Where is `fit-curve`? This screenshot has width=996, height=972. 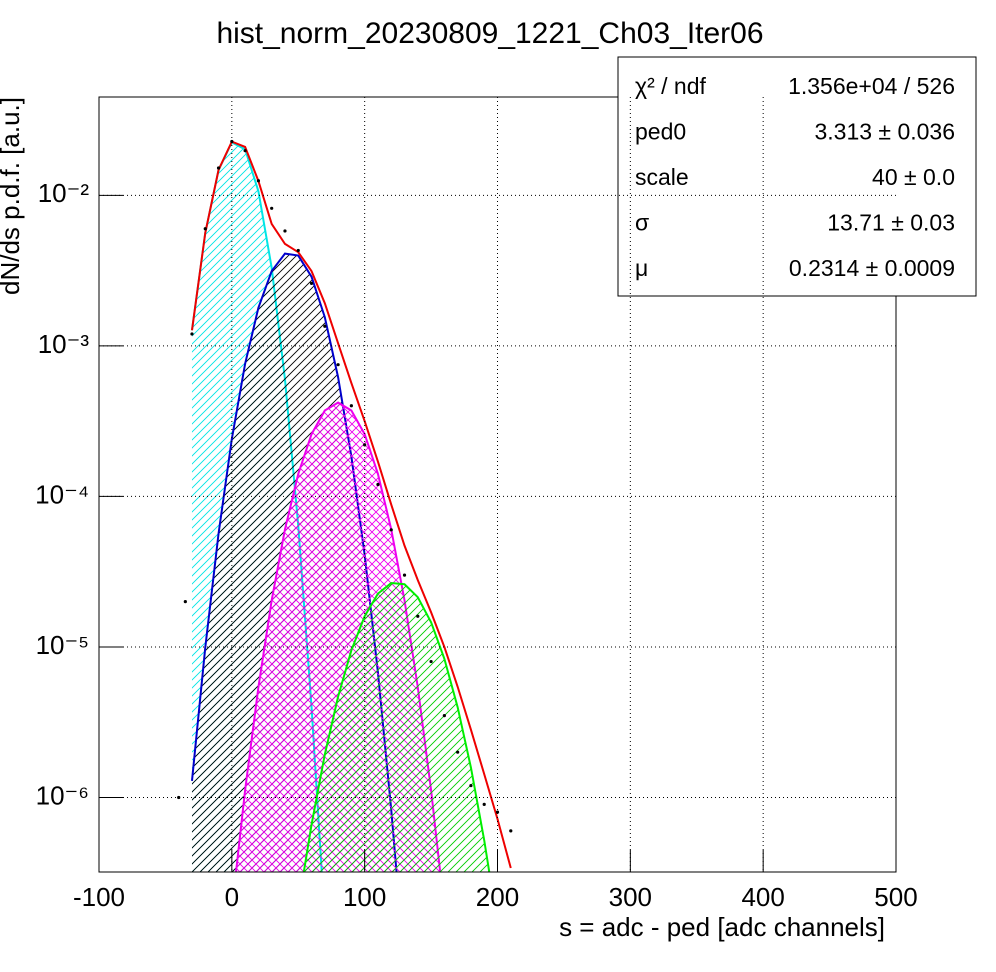 fit-curve is located at coordinates (396, 726).